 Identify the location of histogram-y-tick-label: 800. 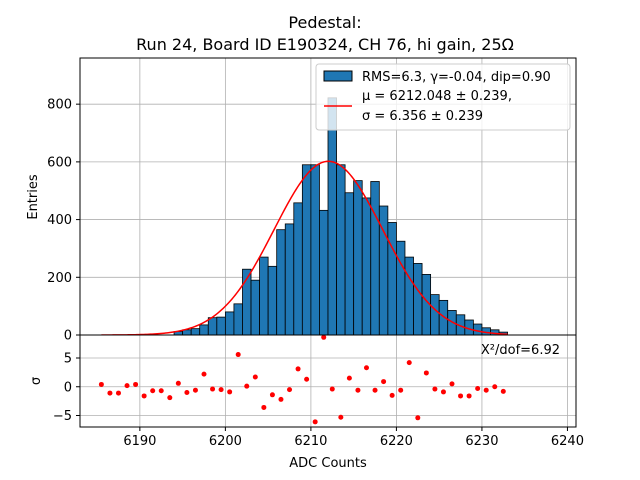
(59, 105).